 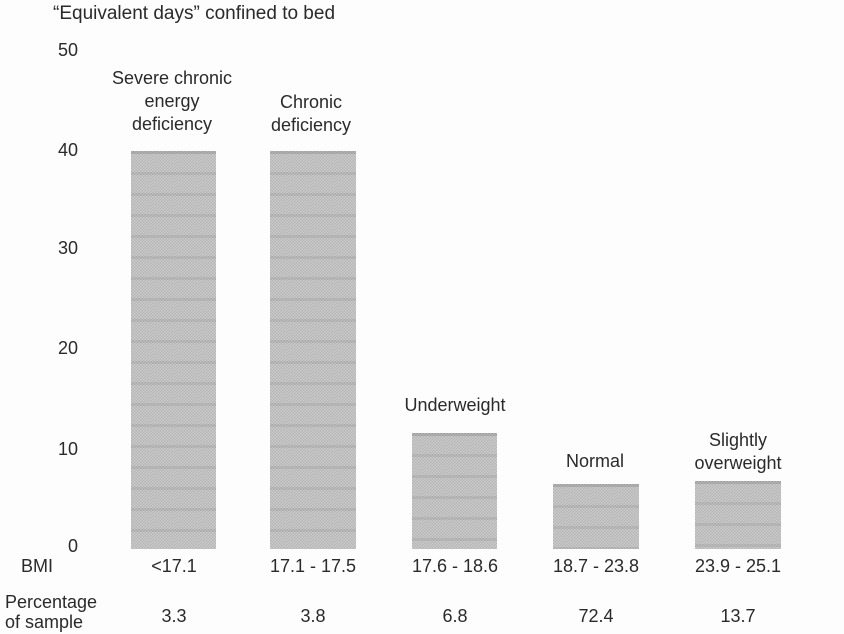 I want to click on category-label-normal: Normal, so click(x=595, y=461).